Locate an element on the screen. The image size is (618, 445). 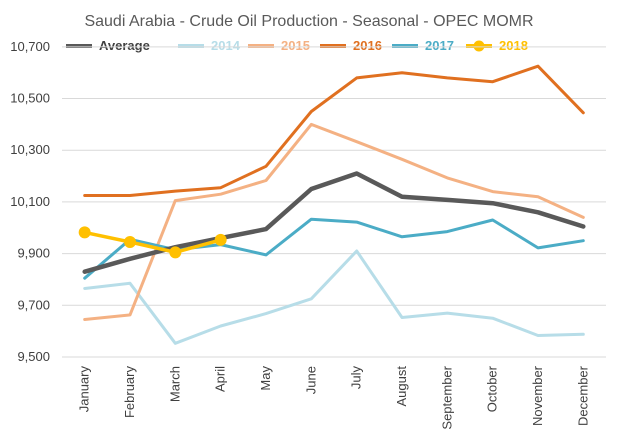
x-tick-label: June is located at coordinates (310, 380).